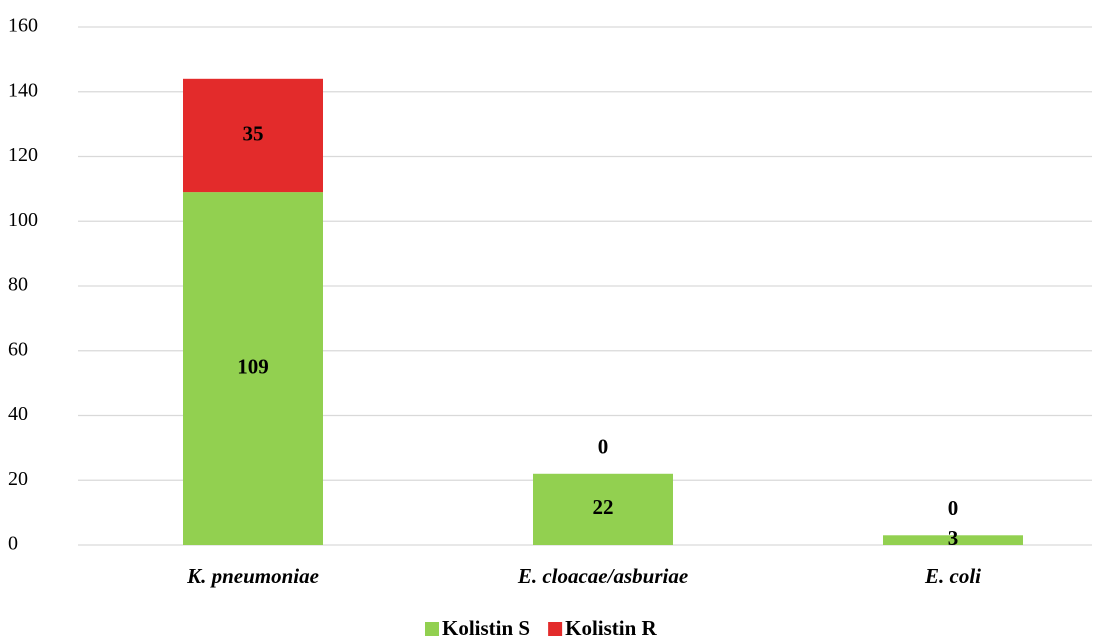 The image size is (1117, 642). I want to click on x-tick-label: E. coli, so click(952, 576).